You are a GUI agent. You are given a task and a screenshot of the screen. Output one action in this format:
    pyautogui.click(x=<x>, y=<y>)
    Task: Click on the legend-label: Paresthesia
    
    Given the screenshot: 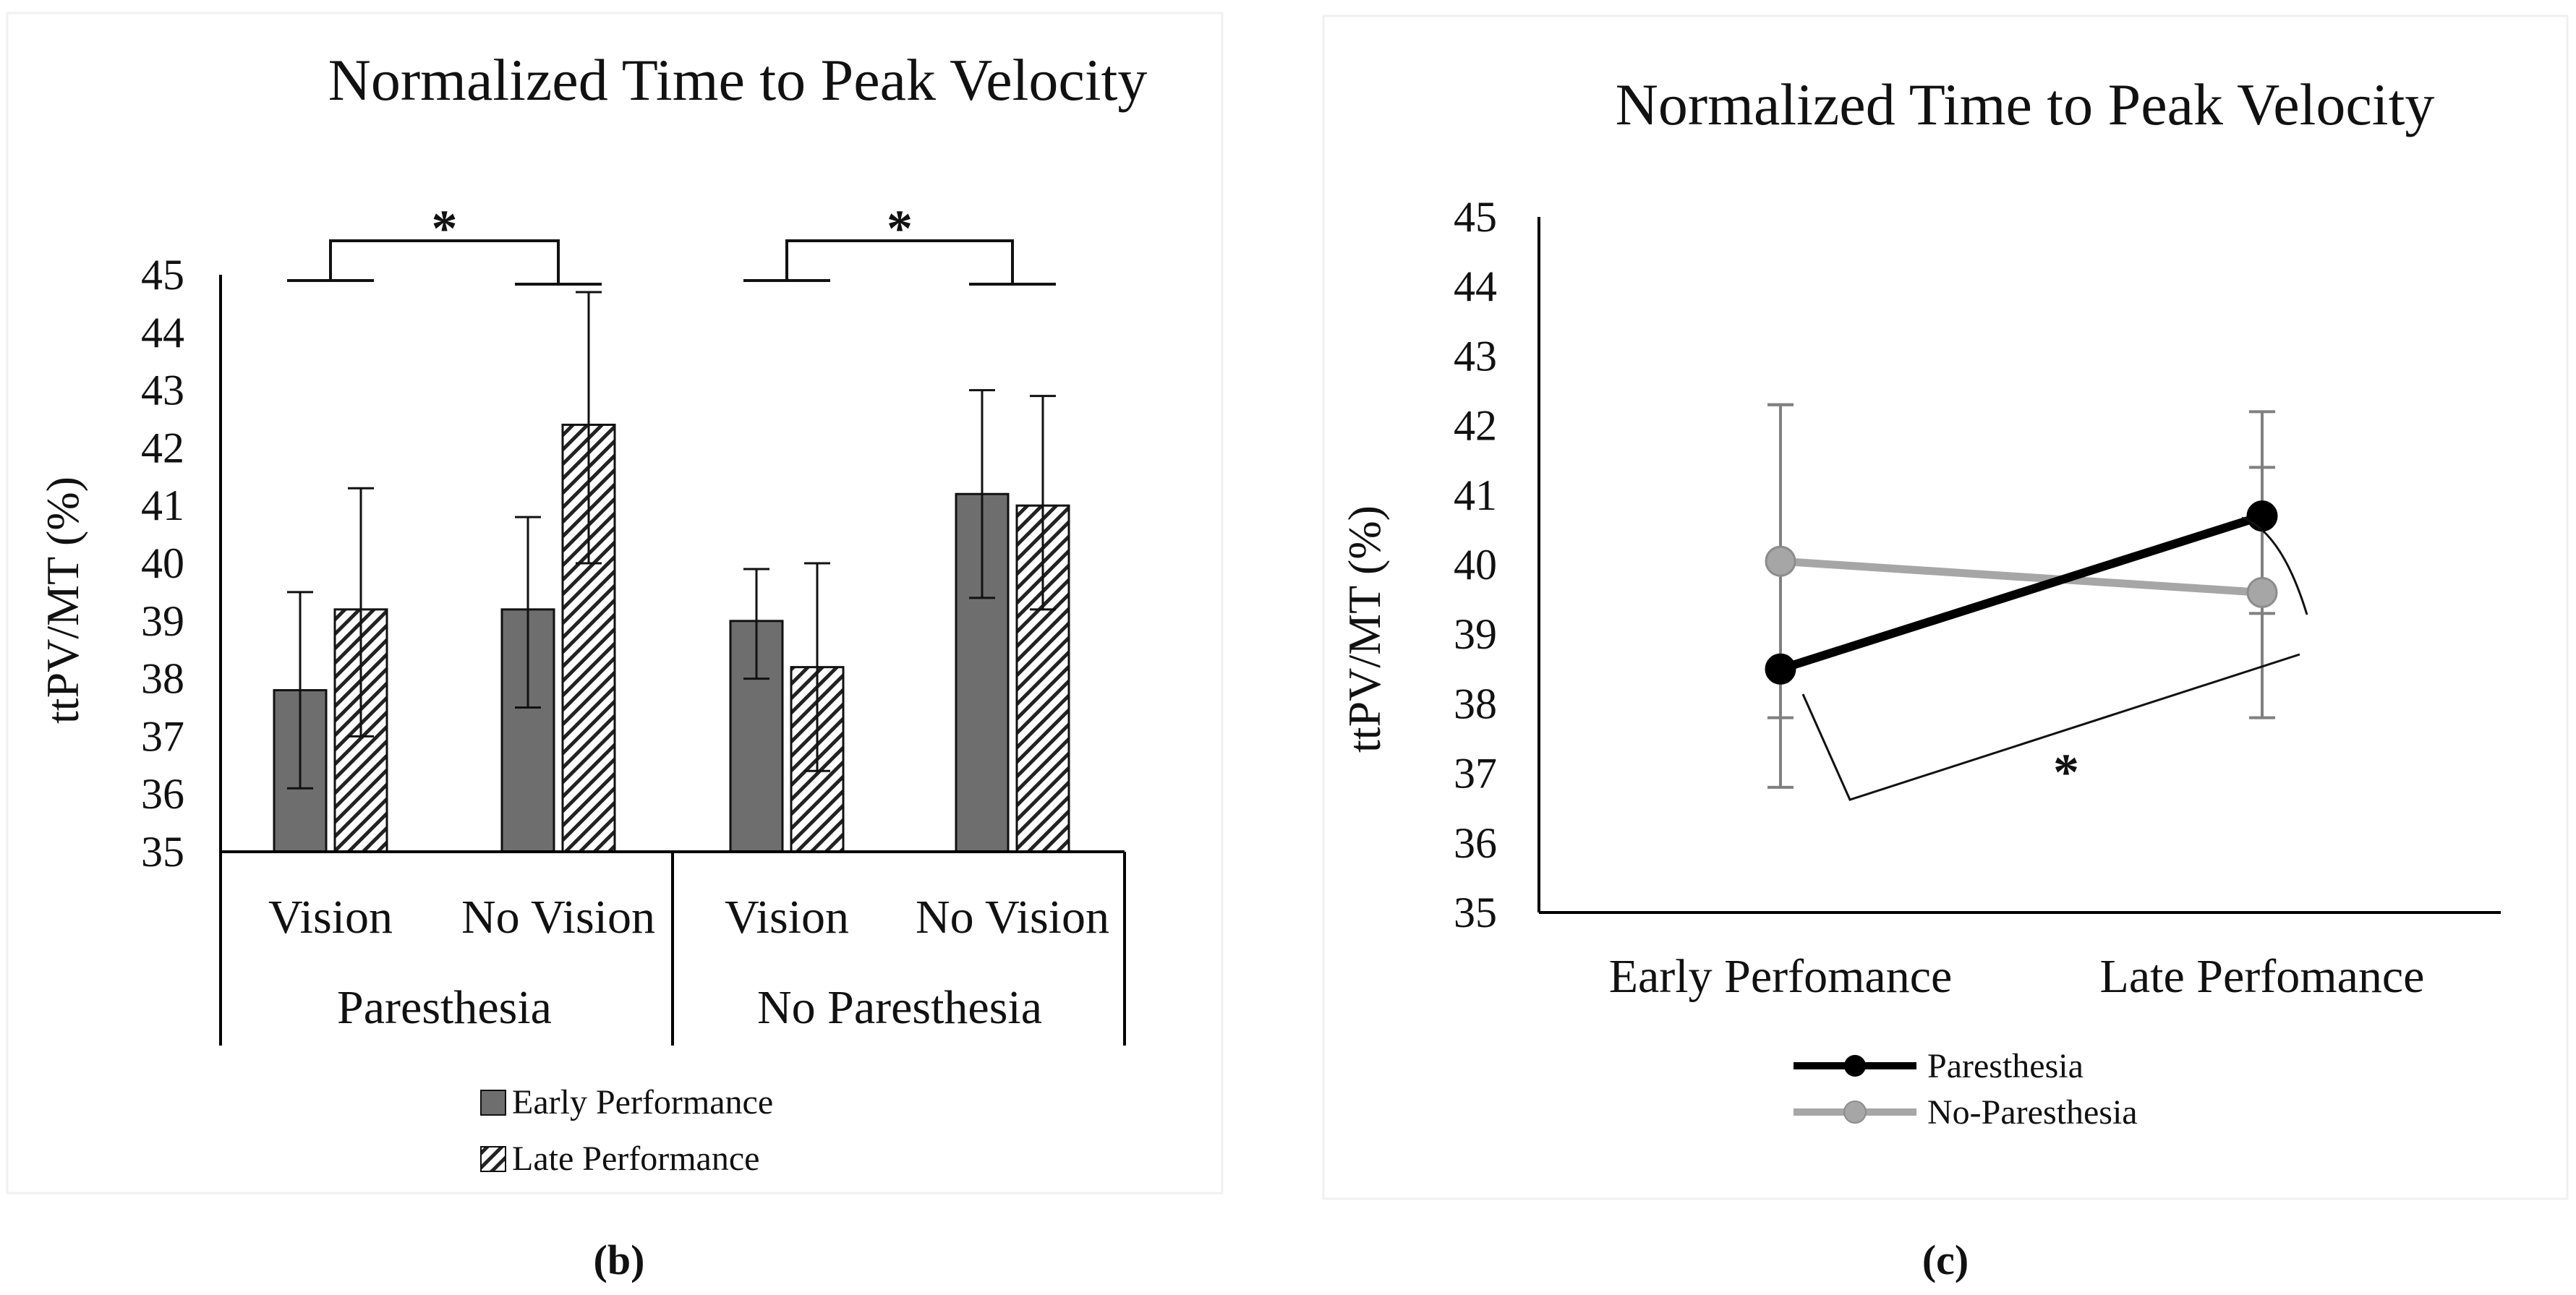 What is the action you would take?
    pyautogui.click(x=2006, y=1066)
    